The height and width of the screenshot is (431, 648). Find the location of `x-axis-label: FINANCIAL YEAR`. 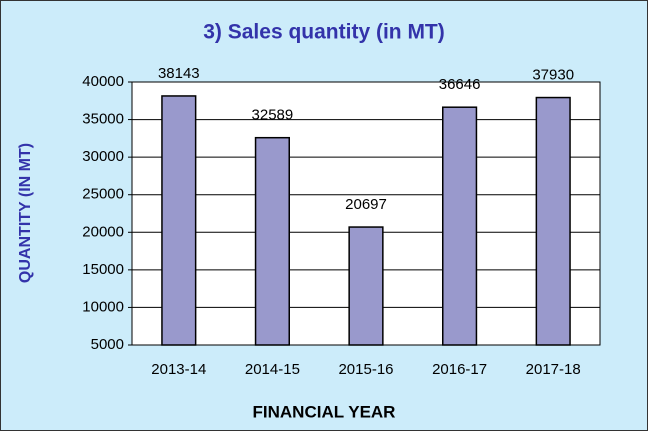

x-axis-label: FINANCIAL YEAR is located at coordinates (324, 411).